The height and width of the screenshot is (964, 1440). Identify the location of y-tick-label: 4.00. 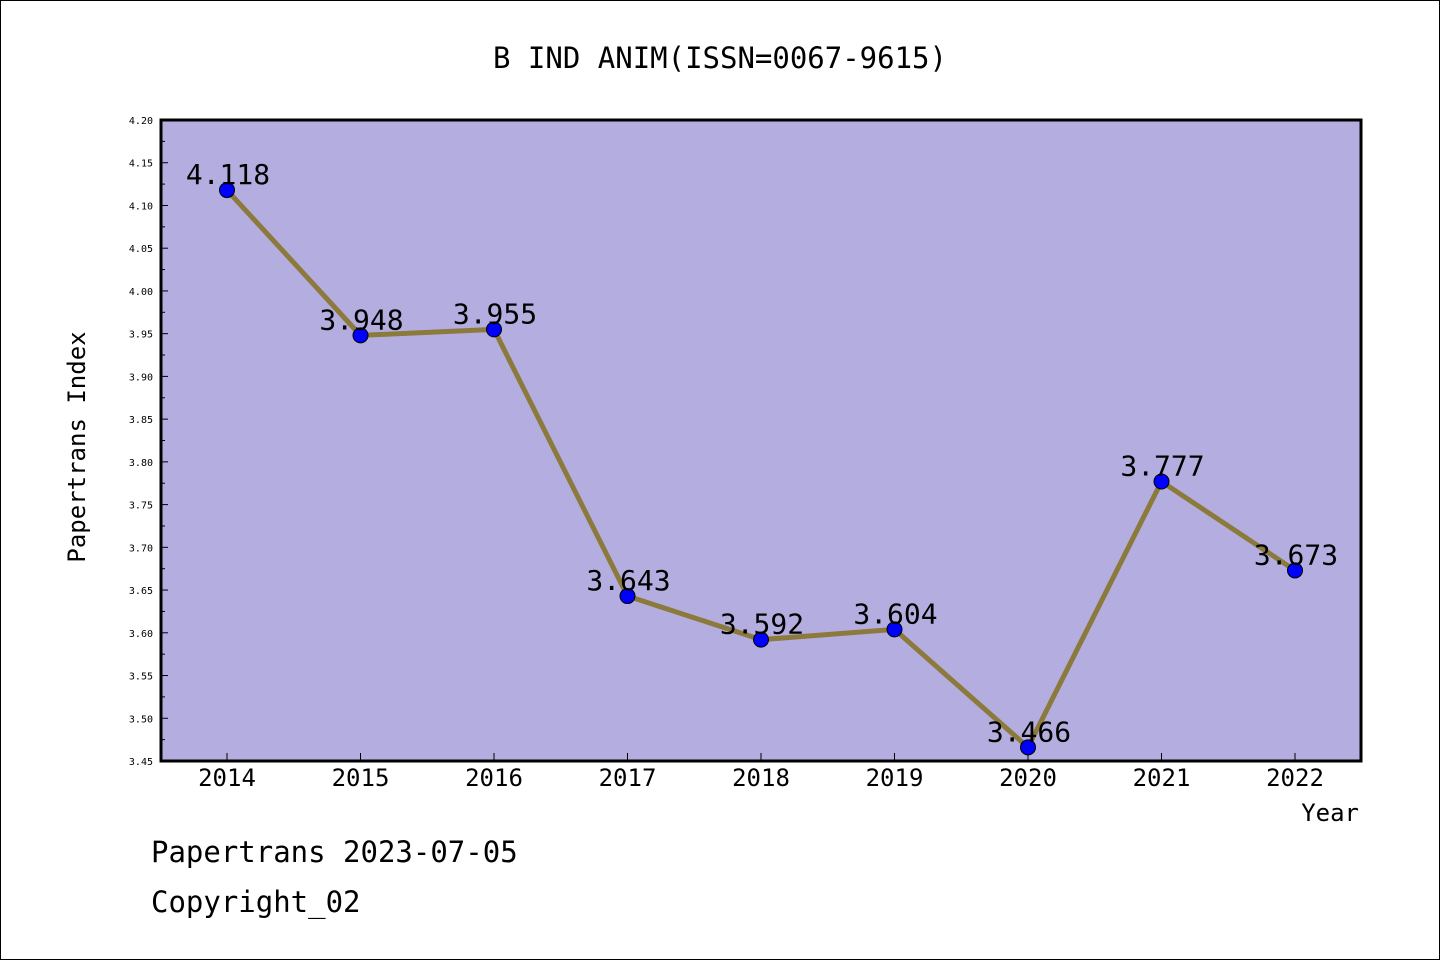
(141, 292).